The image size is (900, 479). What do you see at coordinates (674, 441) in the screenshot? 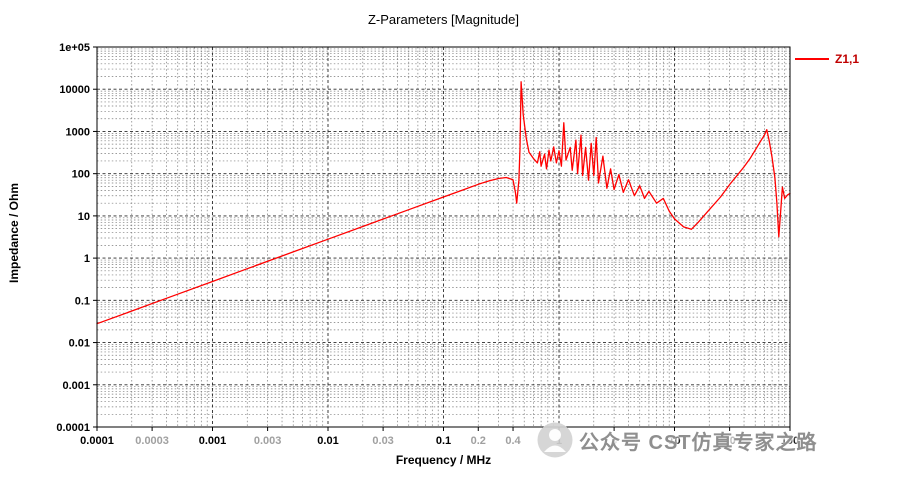
I see `x-tick-label: 10` at bounding box center [674, 441].